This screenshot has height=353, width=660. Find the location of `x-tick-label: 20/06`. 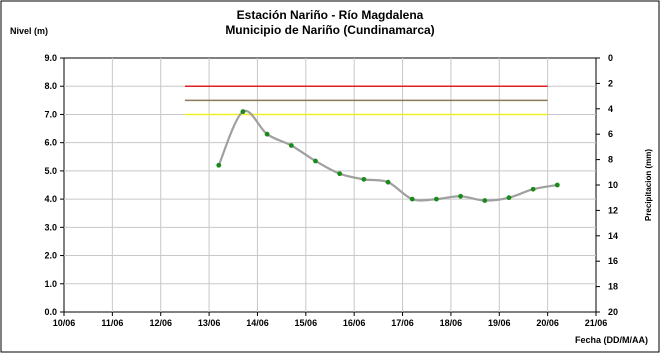

x-tick-label: 20/06 is located at coordinates (547, 323).